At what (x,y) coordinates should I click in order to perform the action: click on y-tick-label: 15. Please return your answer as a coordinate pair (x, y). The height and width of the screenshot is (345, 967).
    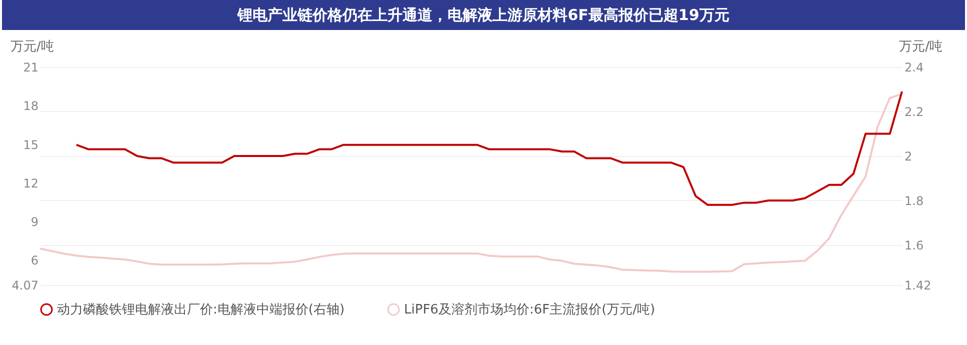
    Looking at the image, I should click on (30, 145).